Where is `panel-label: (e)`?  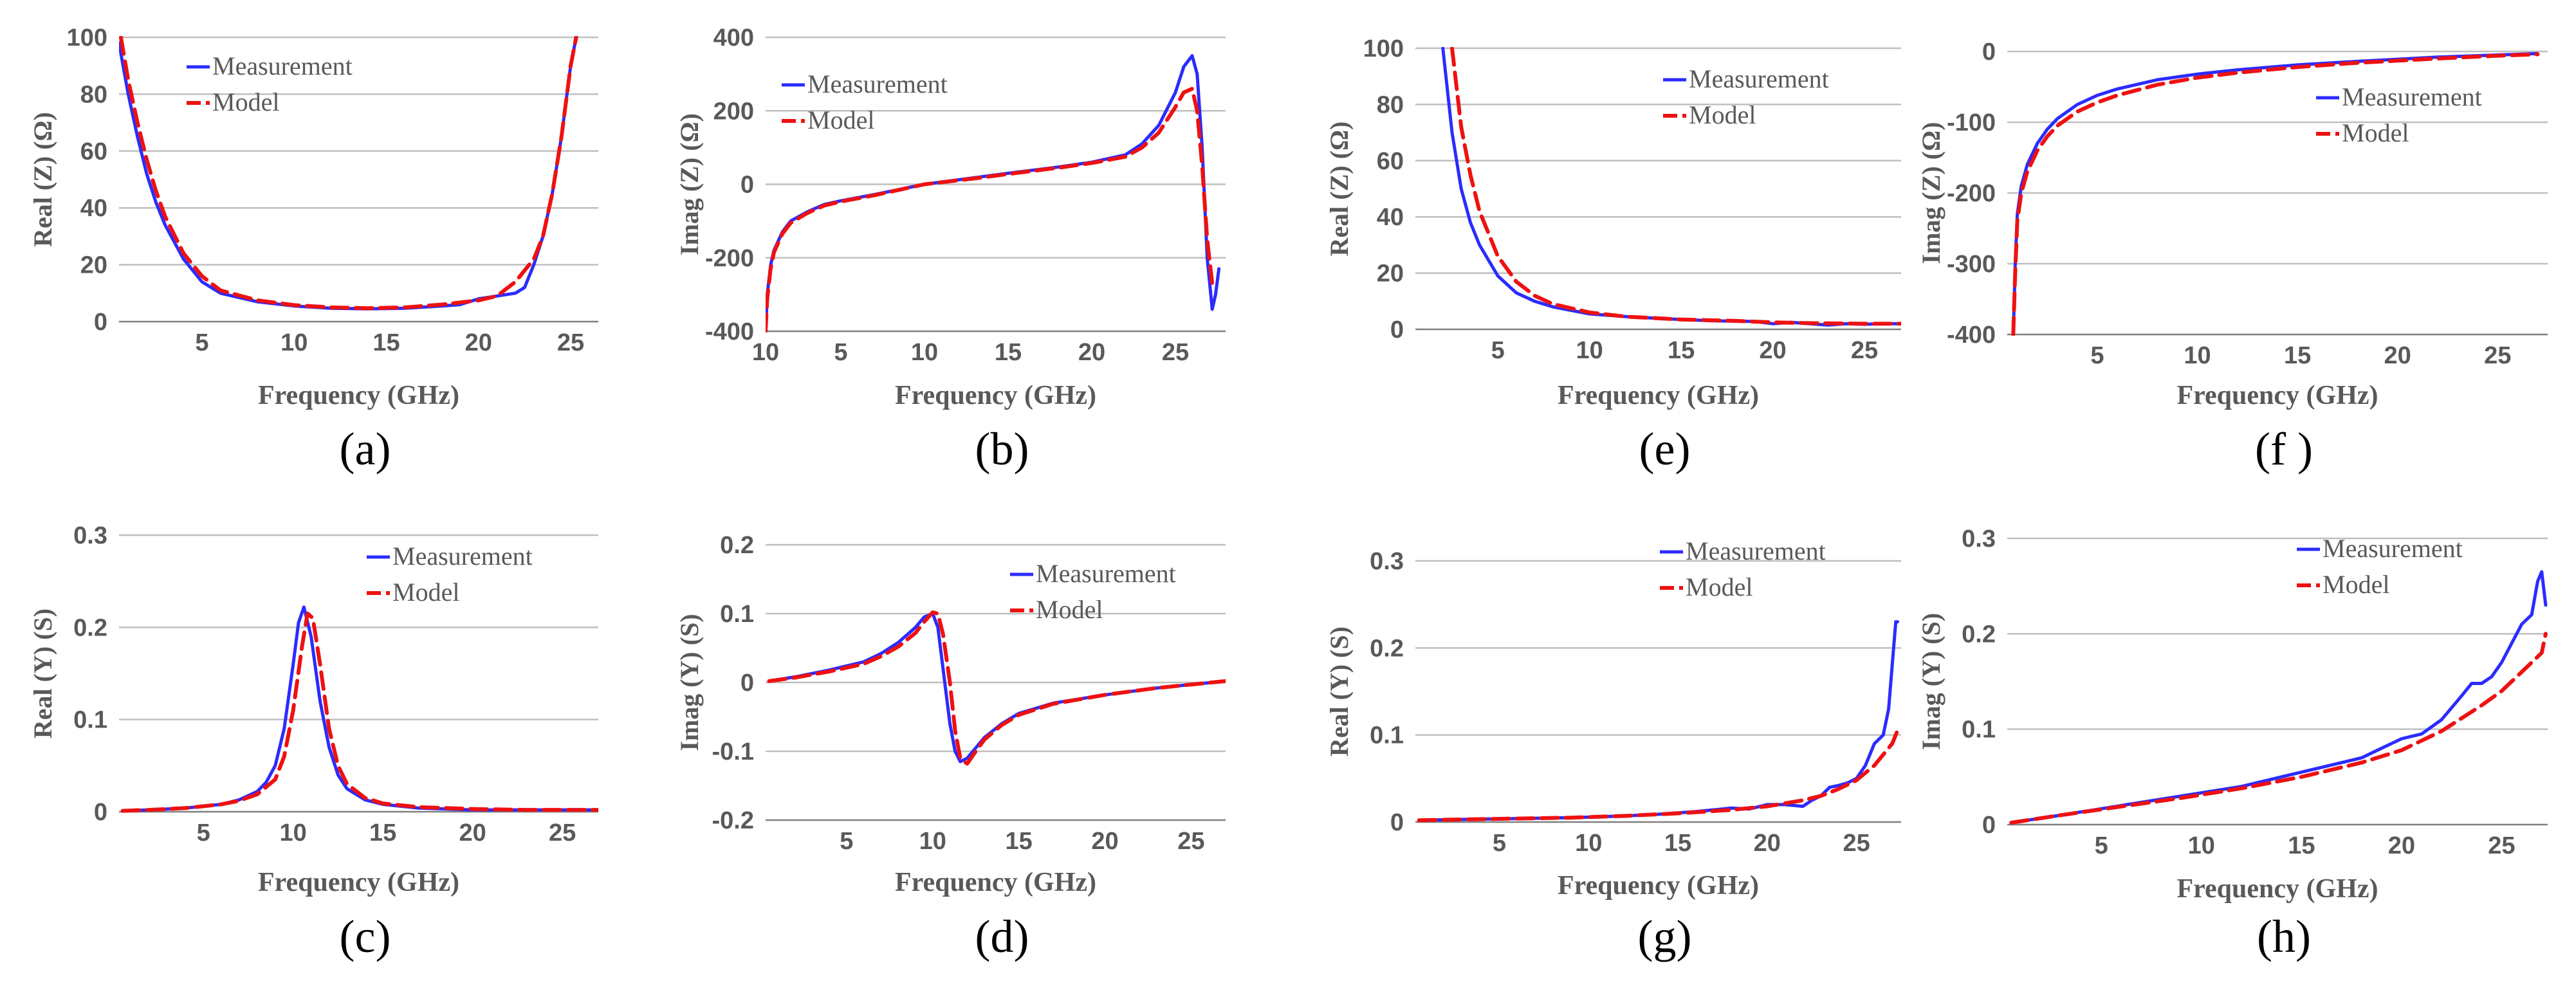
panel-label: (e) is located at coordinates (1665, 449).